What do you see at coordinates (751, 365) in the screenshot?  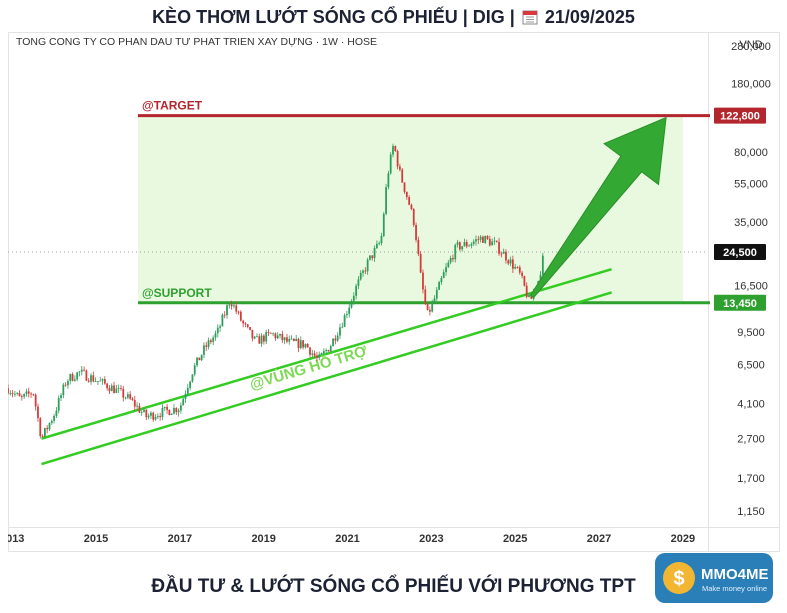 I see `y-tick-label: 6,500` at bounding box center [751, 365].